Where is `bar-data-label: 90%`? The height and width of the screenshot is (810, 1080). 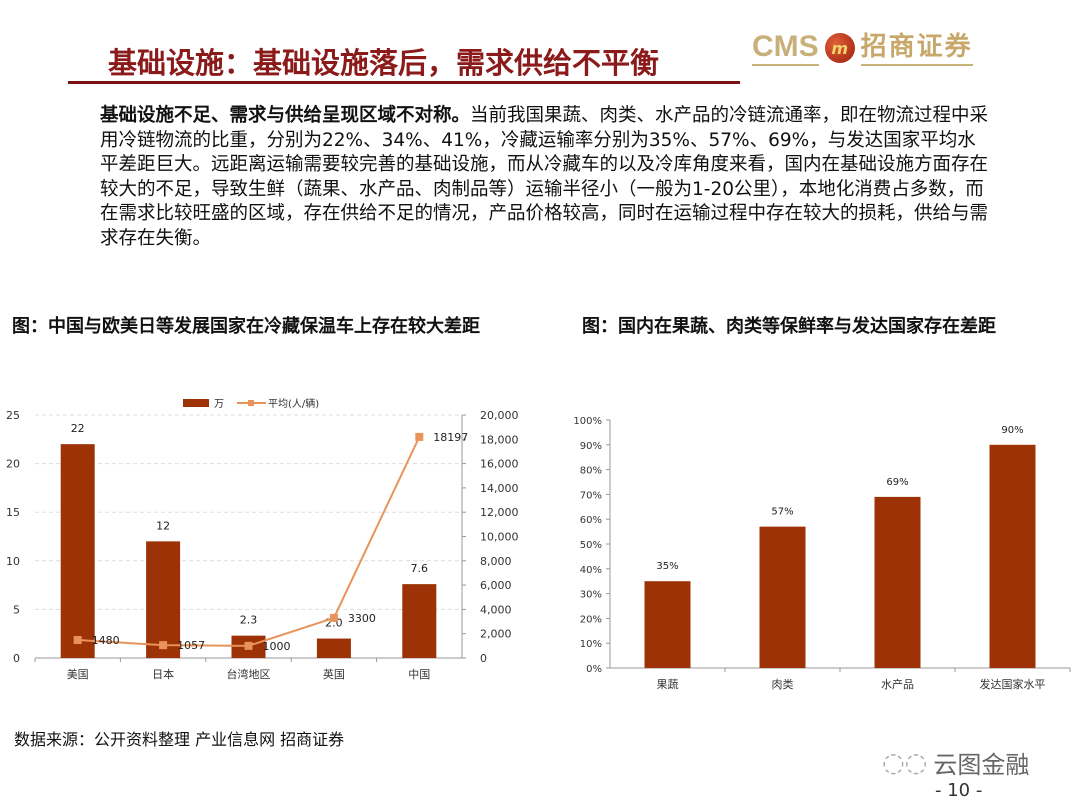 bar-data-label: 90% is located at coordinates (1012, 430).